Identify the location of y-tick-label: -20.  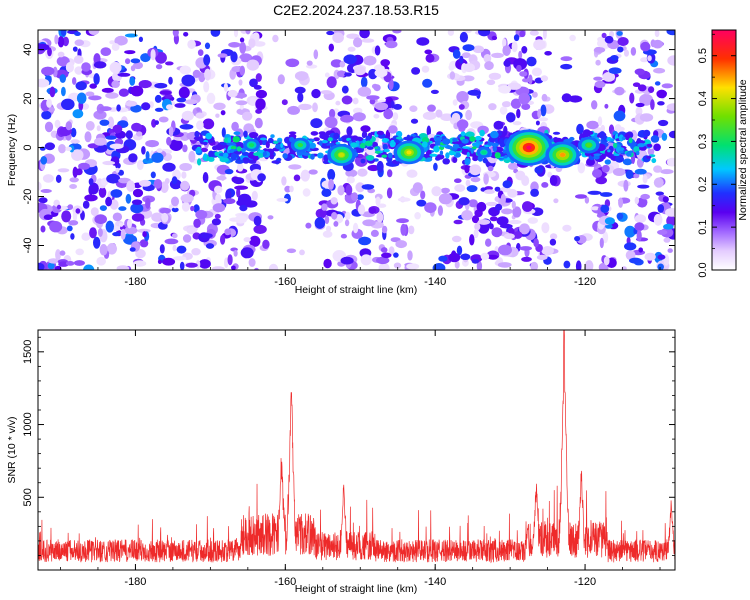
(28, 197).